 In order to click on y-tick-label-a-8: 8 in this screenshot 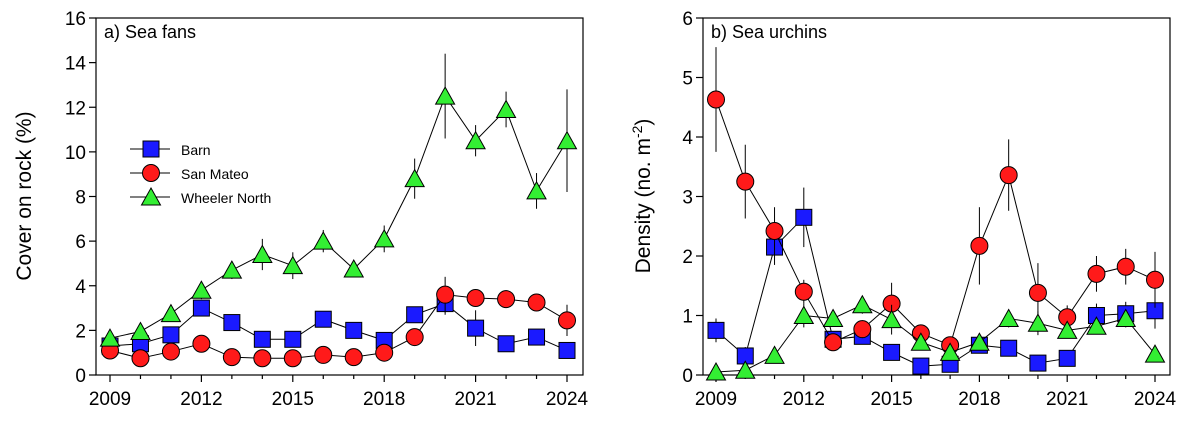, I will do `click(80, 198)`.